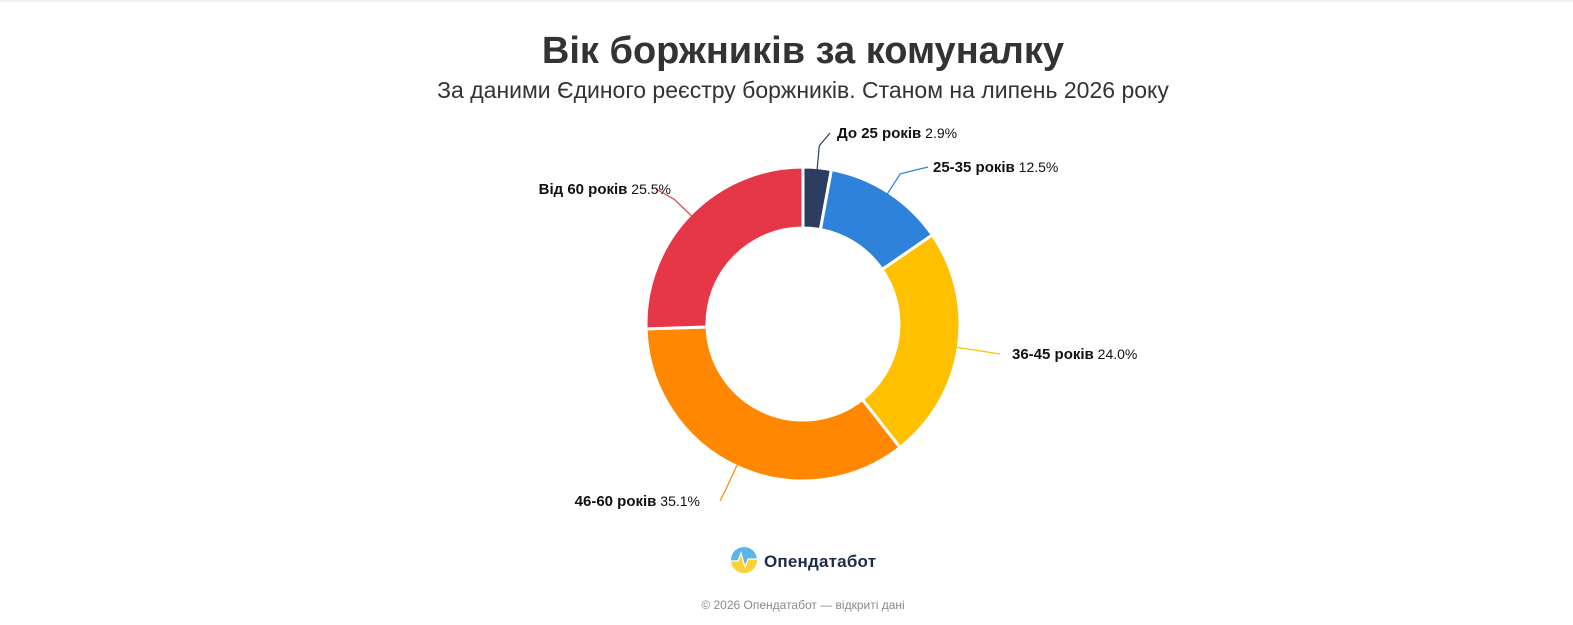 The image size is (1573, 625). I want to click on slice-value-label: 2.9%, so click(939, 133).